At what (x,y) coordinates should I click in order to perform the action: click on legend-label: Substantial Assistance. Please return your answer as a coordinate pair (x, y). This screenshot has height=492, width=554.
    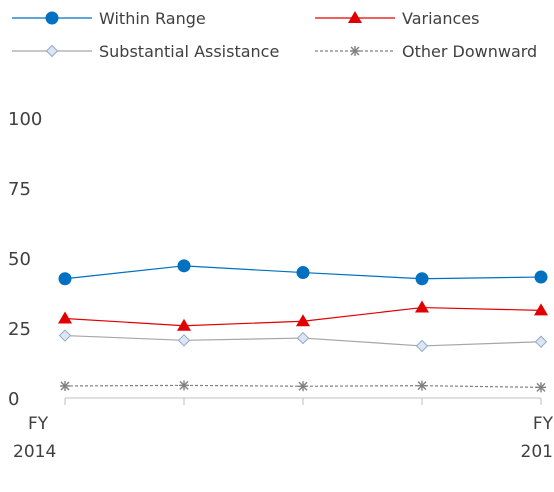
    Looking at the image, I should click on (189, 51).